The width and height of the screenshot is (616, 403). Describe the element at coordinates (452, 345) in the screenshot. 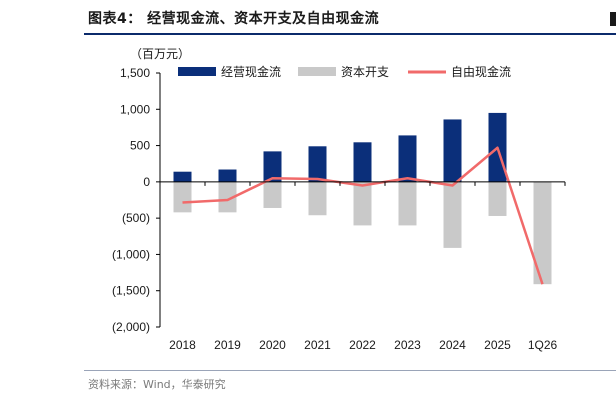

I see `x-tick-label: 2024` at that location.